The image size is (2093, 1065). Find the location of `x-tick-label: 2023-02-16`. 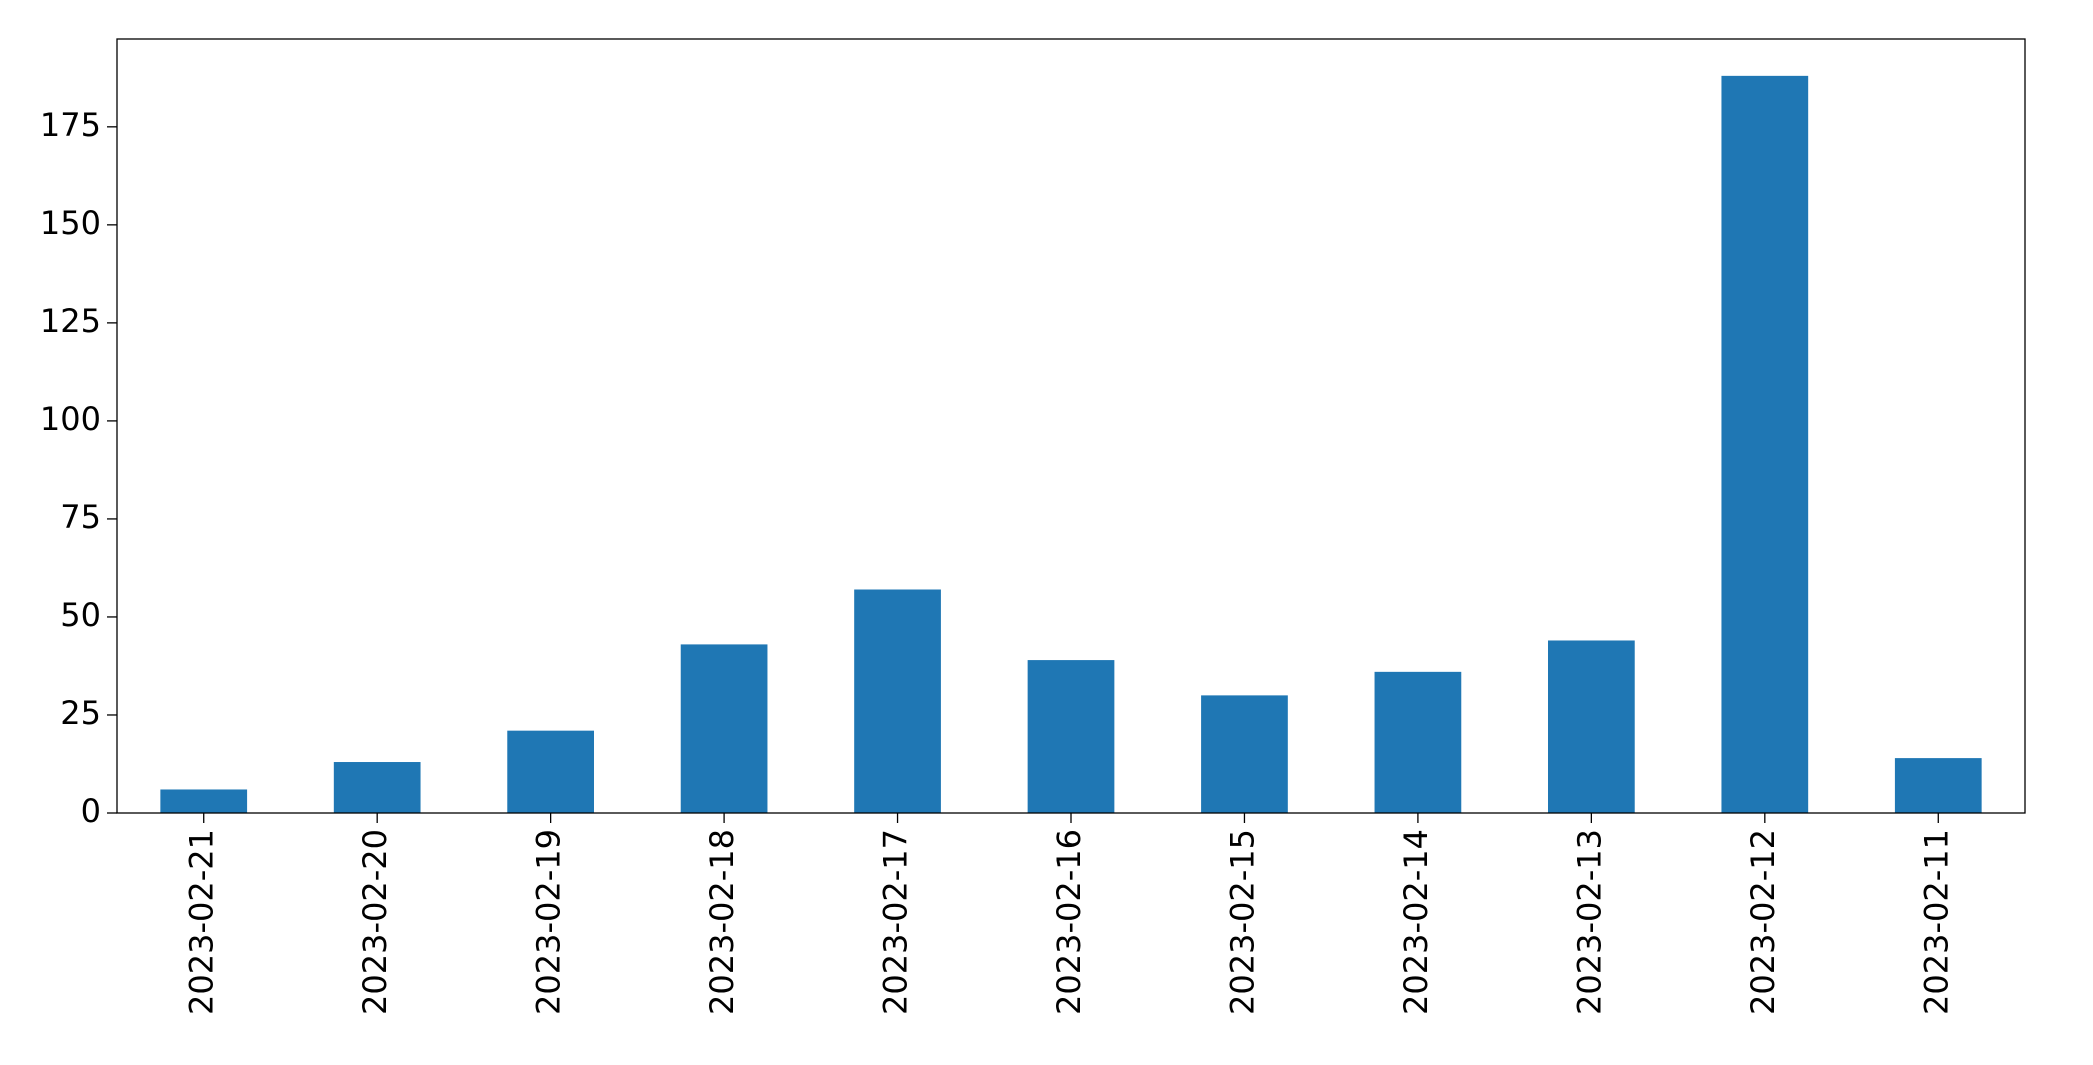

x-tick-label: 2023-02-16 is located at coordinates (1069, 922).